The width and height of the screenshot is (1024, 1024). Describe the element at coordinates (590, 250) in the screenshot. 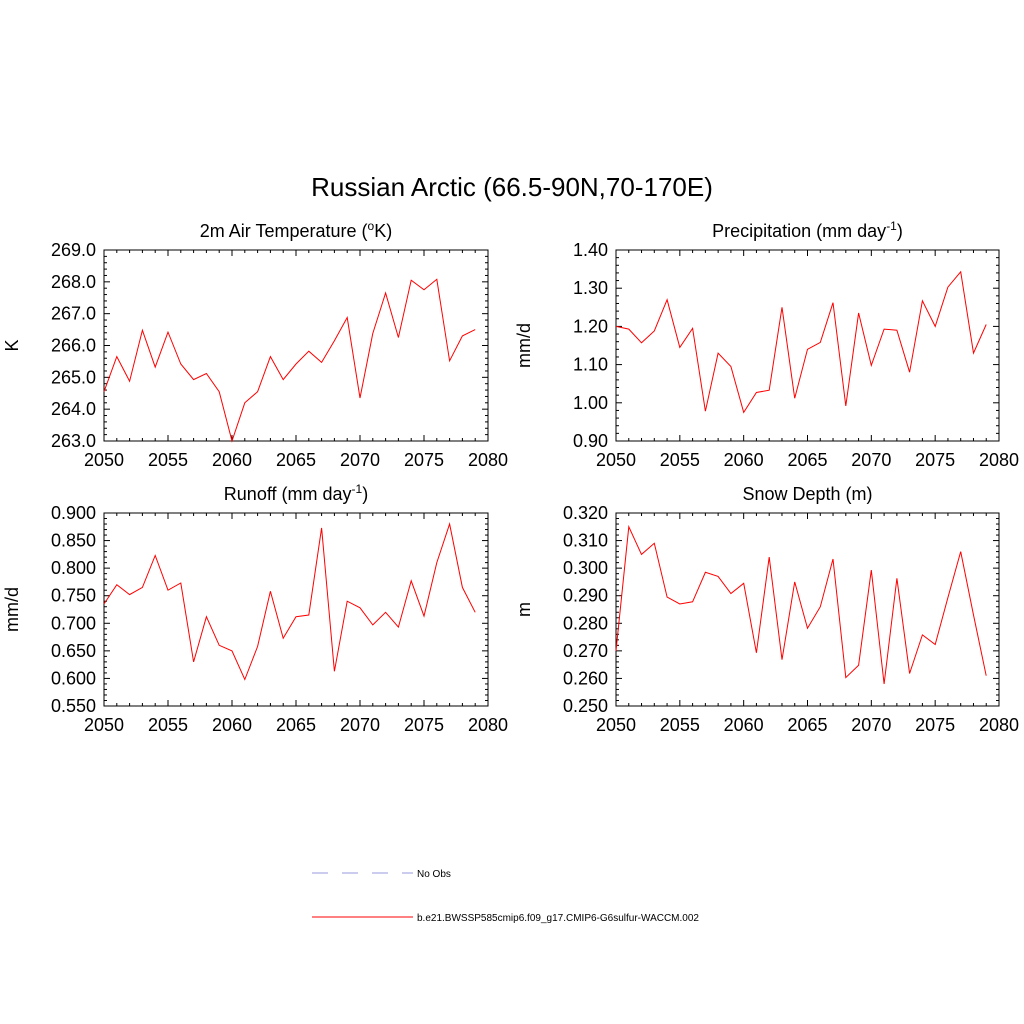

I see `y-tick-label: 1.40` at that location.